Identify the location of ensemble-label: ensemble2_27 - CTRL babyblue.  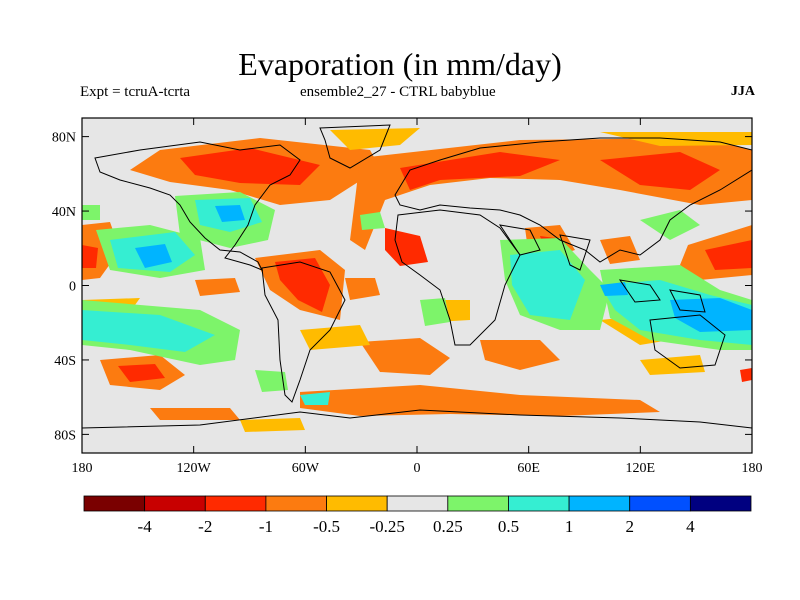
(398, 92).